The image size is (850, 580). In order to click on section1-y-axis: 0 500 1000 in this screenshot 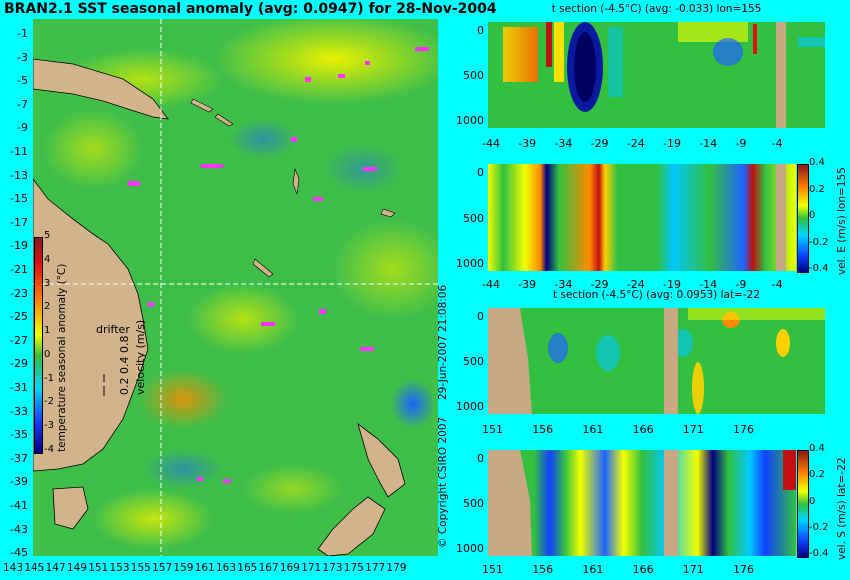, I will do `click(468, 75)`.